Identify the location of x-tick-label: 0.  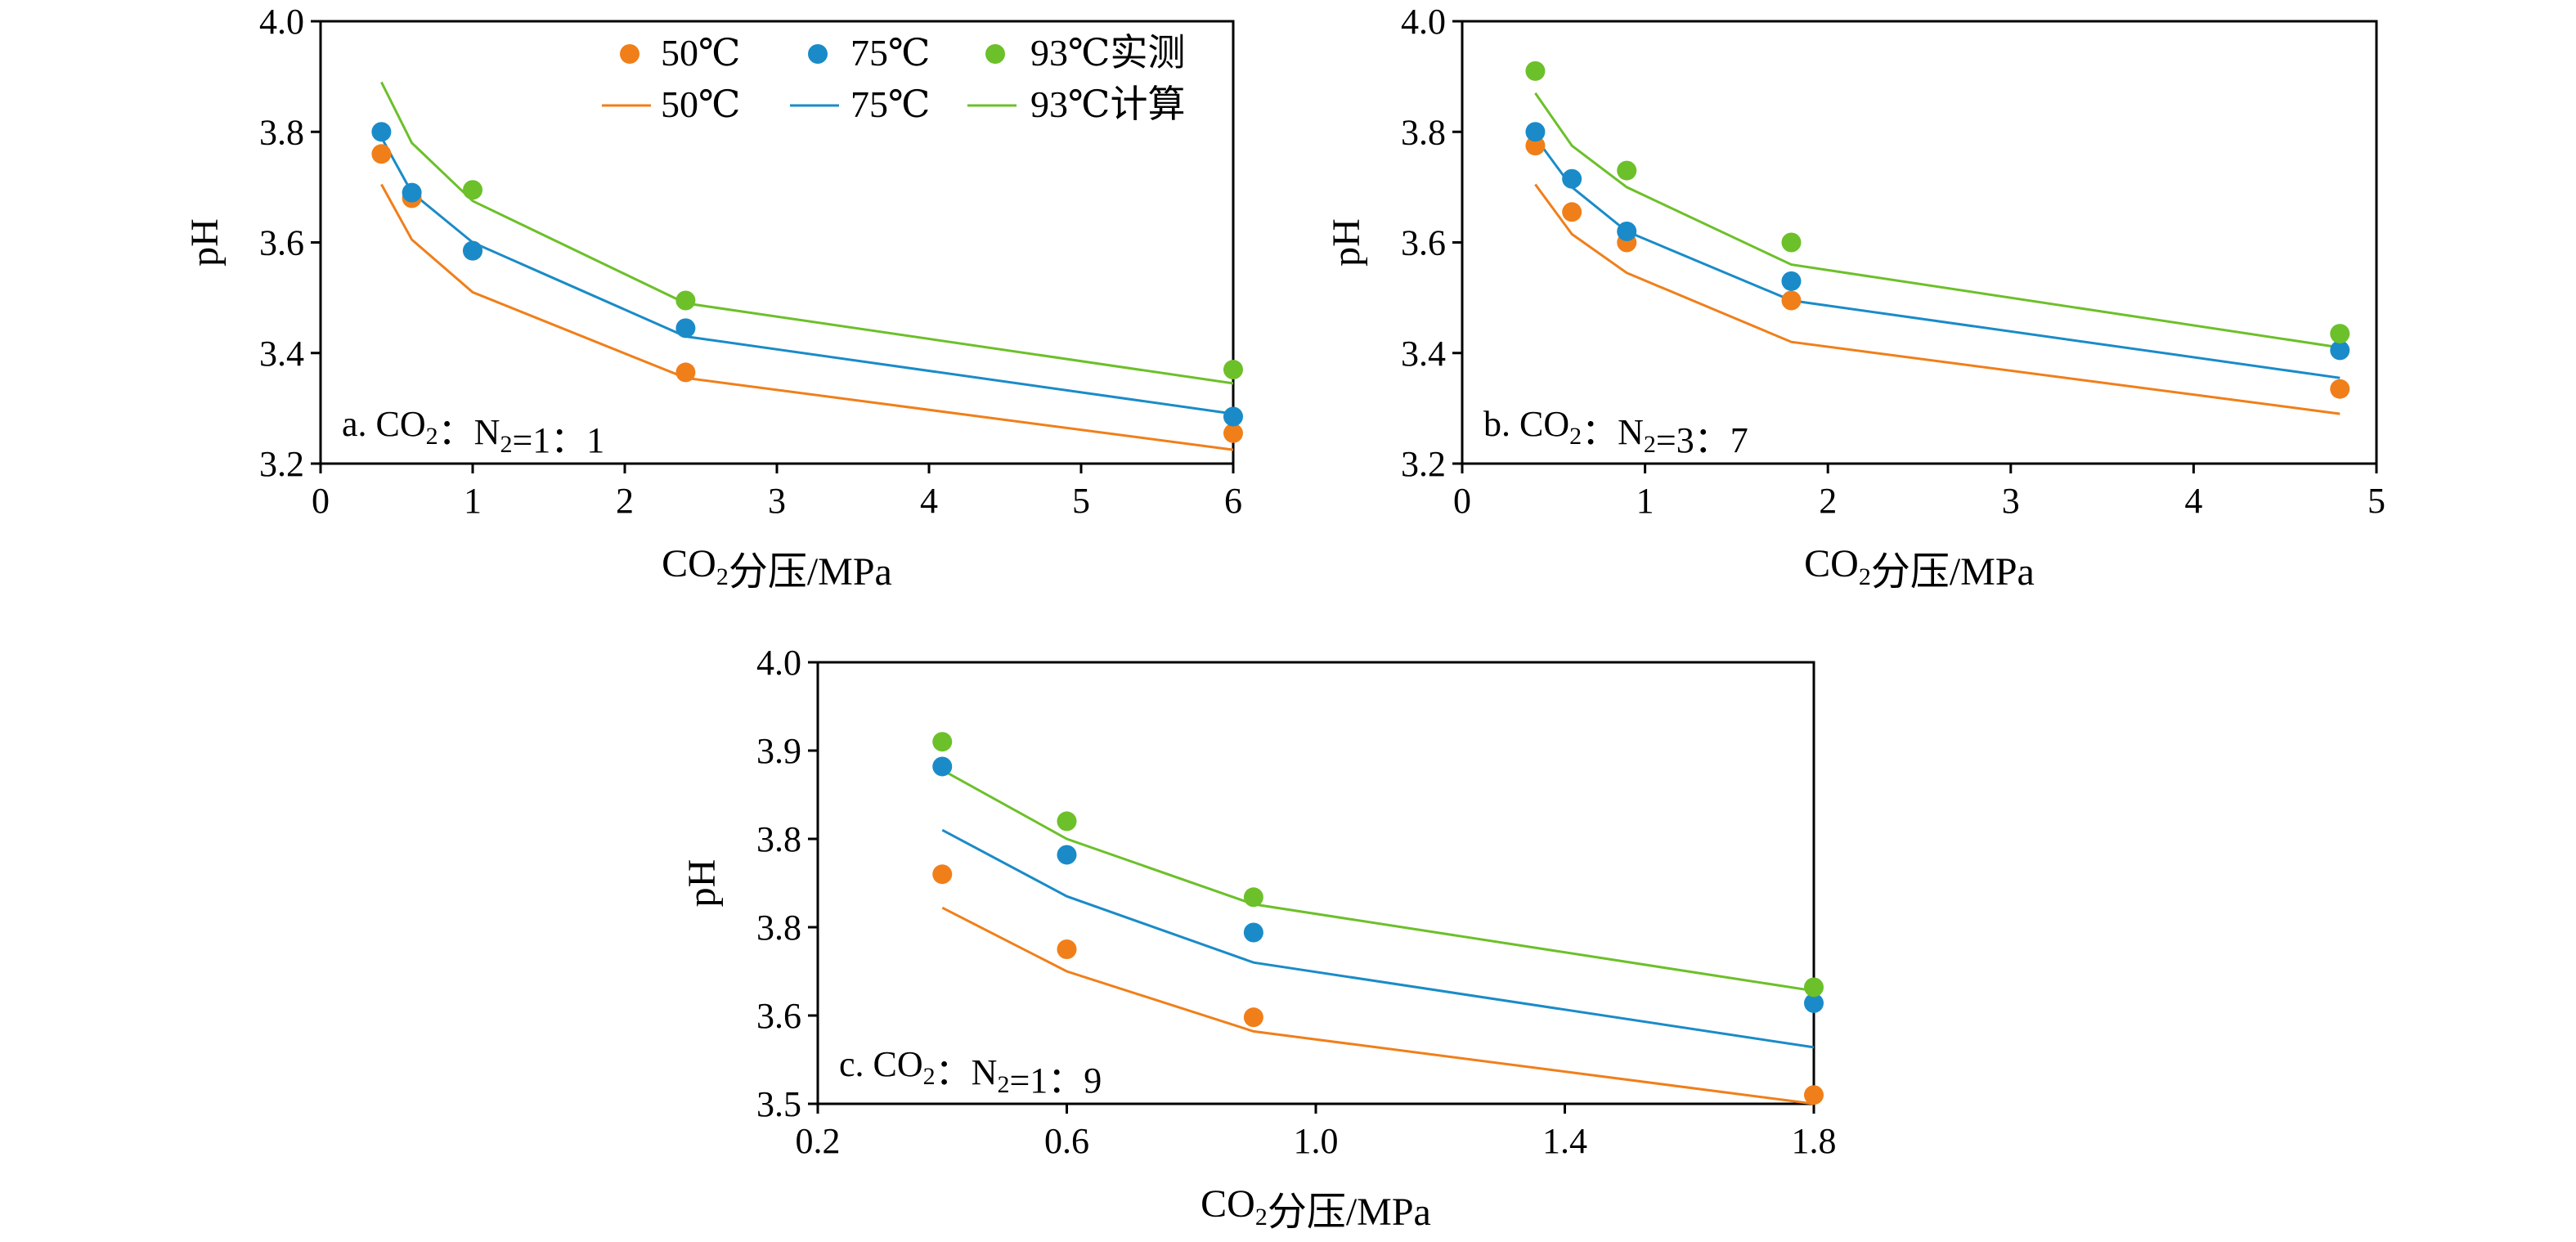
(321, 501).